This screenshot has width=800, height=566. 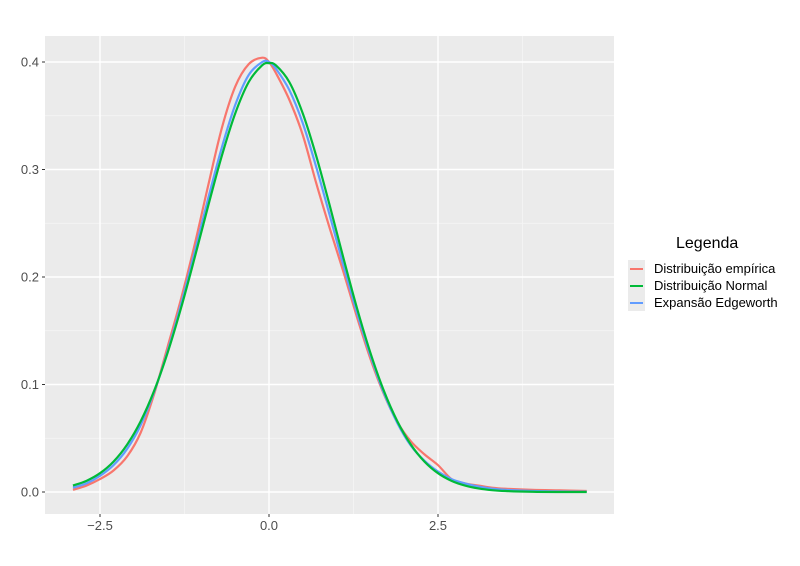 I want to click on y-tick-label: 0.4, so click(x=30, y=62).